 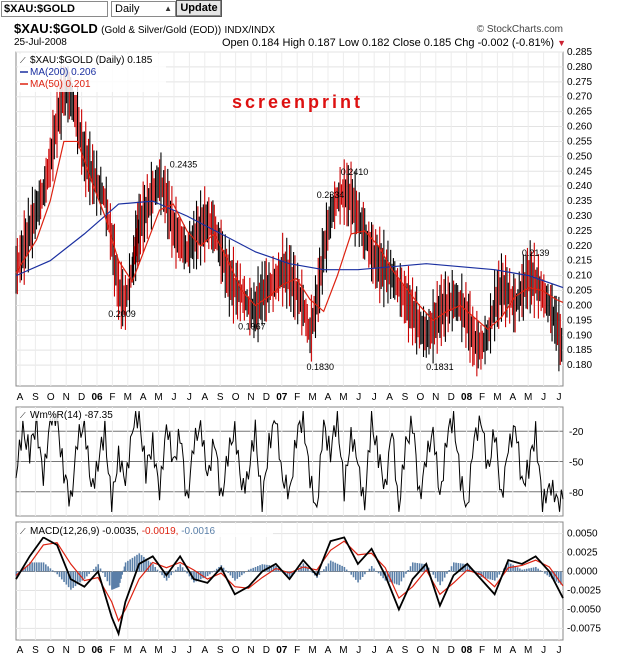 I want to click on macd-legend: MACD(12,26,9) -0.0035, -0.0019, -0.0016, so click(x=123, y=531).